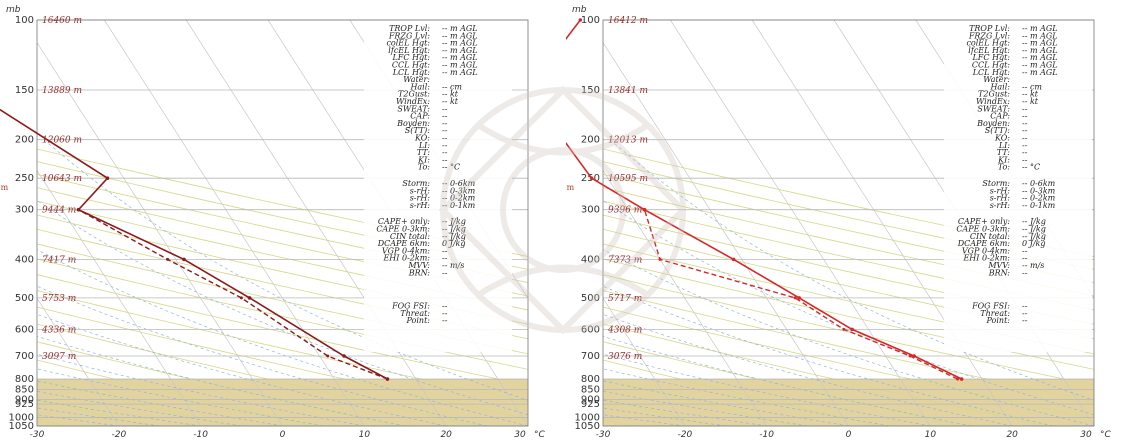 The width and height of the screenshot is (1126, 440). What do you see at coordinates (571, 187) in the screenshot?
I see `level-marker: m` at bounding box center [571, 187].